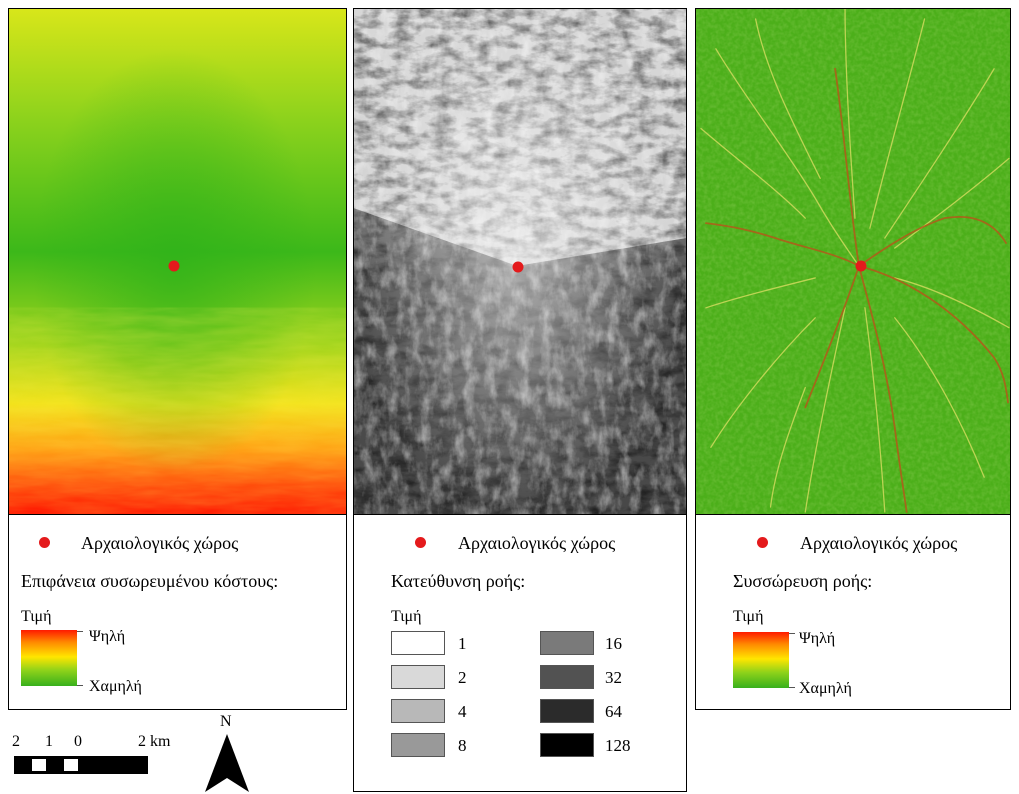  What do you see at coordinates (613, 677) in the screenshot?
I see `swatch-label: 32` at bounding box center [613, 677].